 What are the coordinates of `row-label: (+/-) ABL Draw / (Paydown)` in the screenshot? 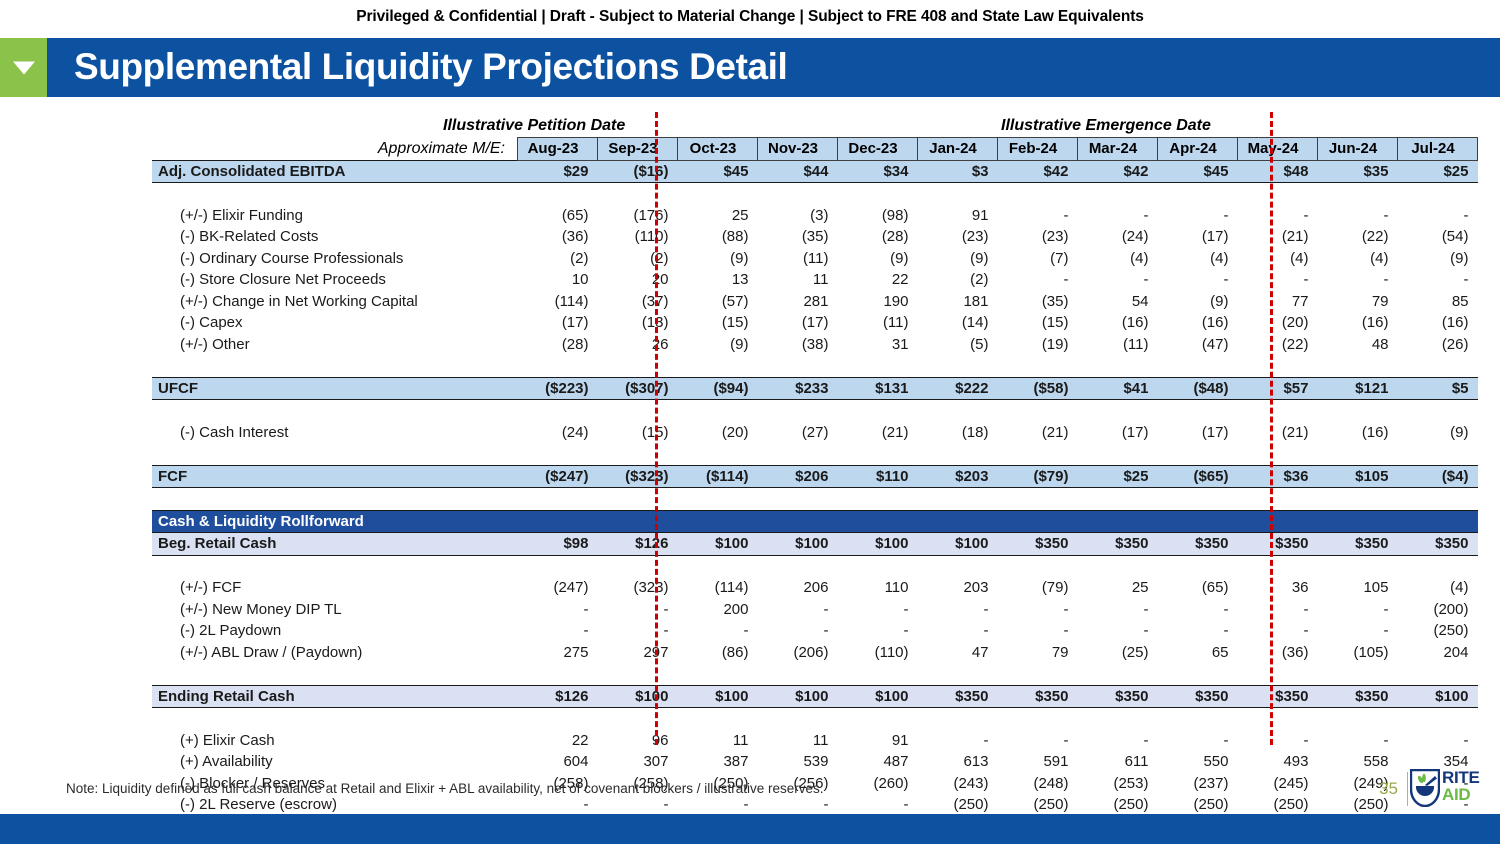 It's located at (335, 652).